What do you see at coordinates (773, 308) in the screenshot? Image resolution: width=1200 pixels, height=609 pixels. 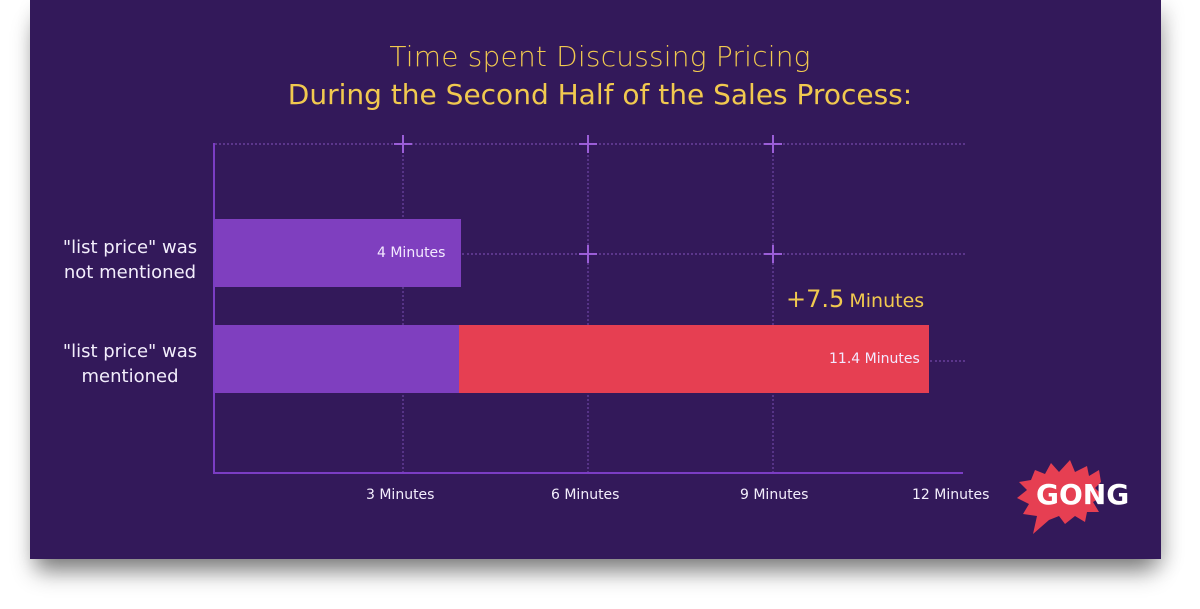 I see `gridline-9min` at bounding box center [773, 308].